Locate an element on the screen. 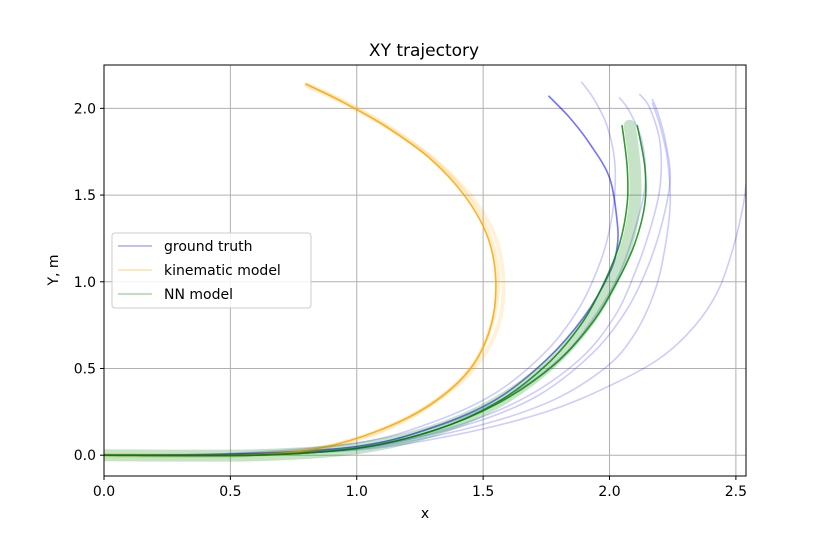 Image resolution: width=827 pixels, height=535 pixels. x-tick-label: 1.0 is located at coordinates (357, 492).